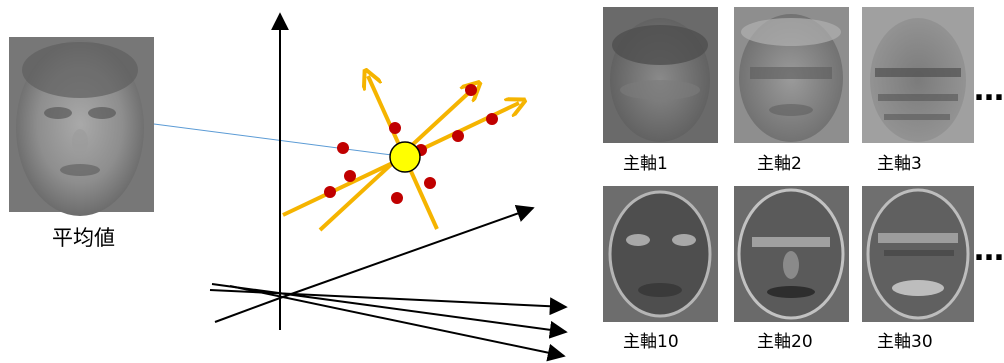 The height and width of the screenshot is (363, 1004). Describe the element at coordinates (273, 139) in the screenshot. I see `mean-connector-line` at that location.